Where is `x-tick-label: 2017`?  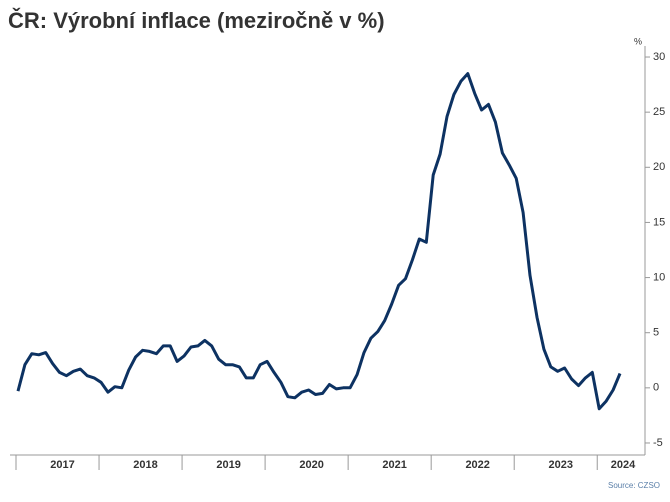 x-tick-label: 2017 is located at coordinates (62, 465).